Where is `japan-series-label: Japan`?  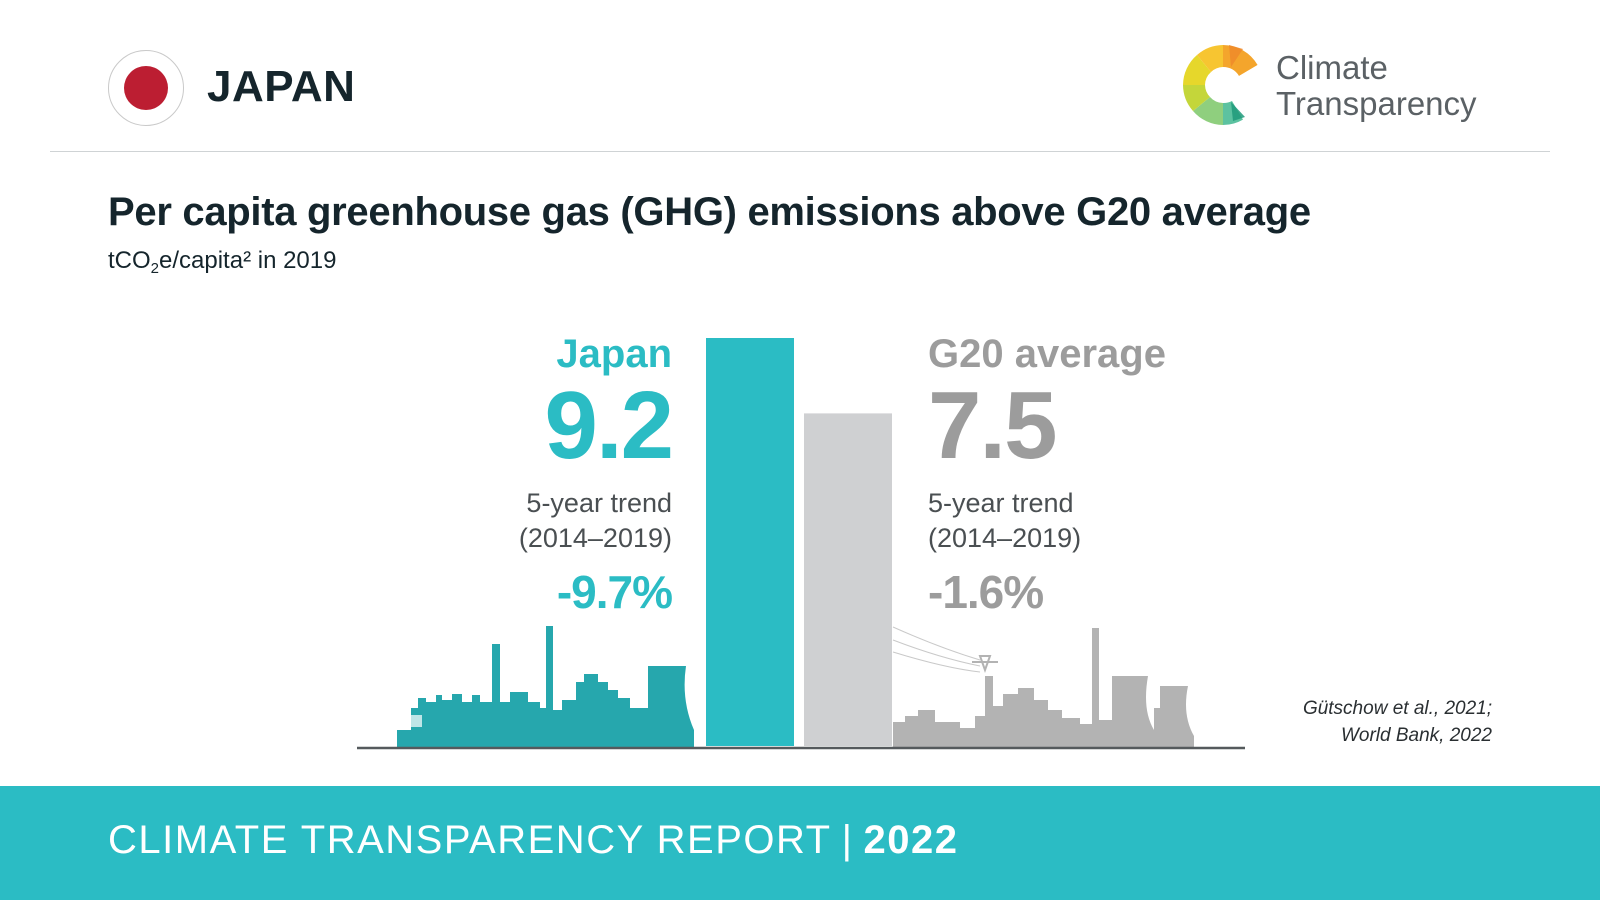
japan-series-label: Japan is located at coordinates (614, 354).